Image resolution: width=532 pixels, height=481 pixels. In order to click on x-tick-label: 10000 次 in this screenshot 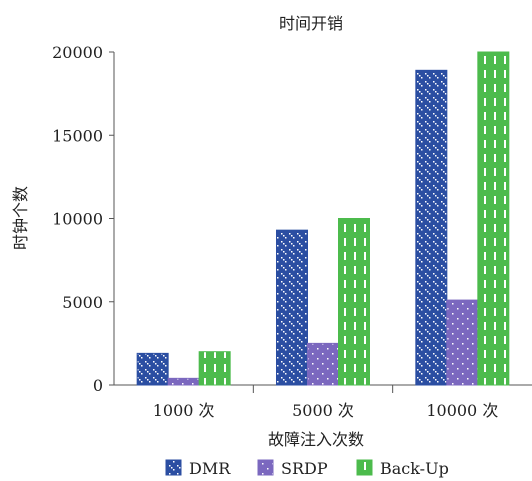, I will do `click(462, 410)`.